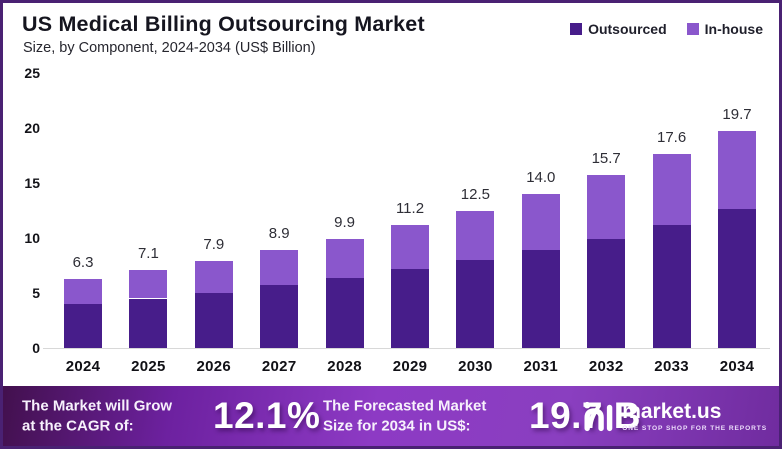  I want to click on bar-in-house-2029, so click(410, 246).